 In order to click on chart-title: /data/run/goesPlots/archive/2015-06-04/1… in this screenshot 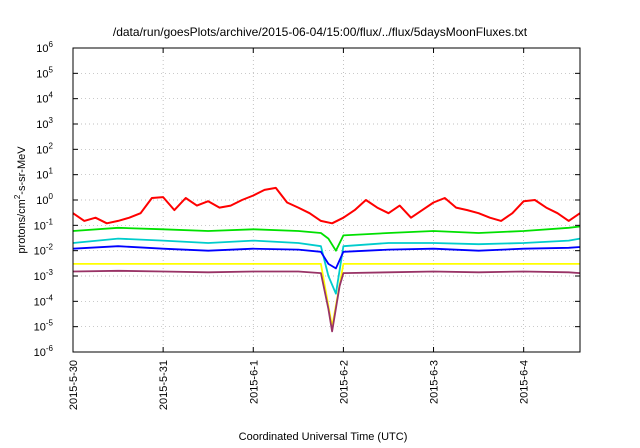, I will do `click(320, 32)`.